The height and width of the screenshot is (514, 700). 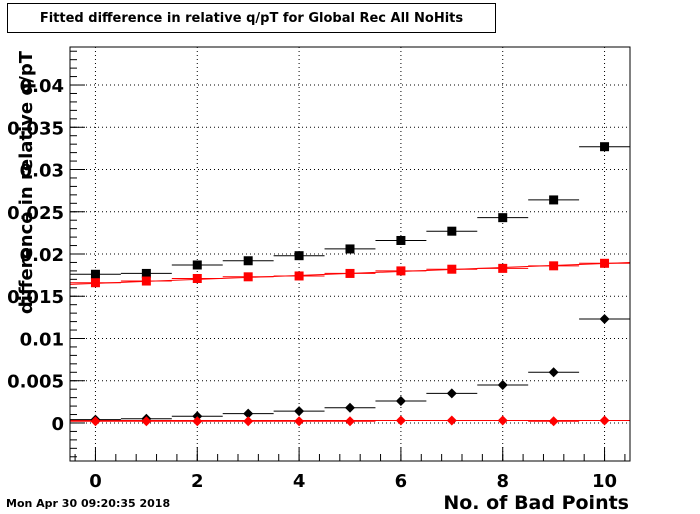 I want to click on y-tick-label: 0.02, so click(x=42, y=255).